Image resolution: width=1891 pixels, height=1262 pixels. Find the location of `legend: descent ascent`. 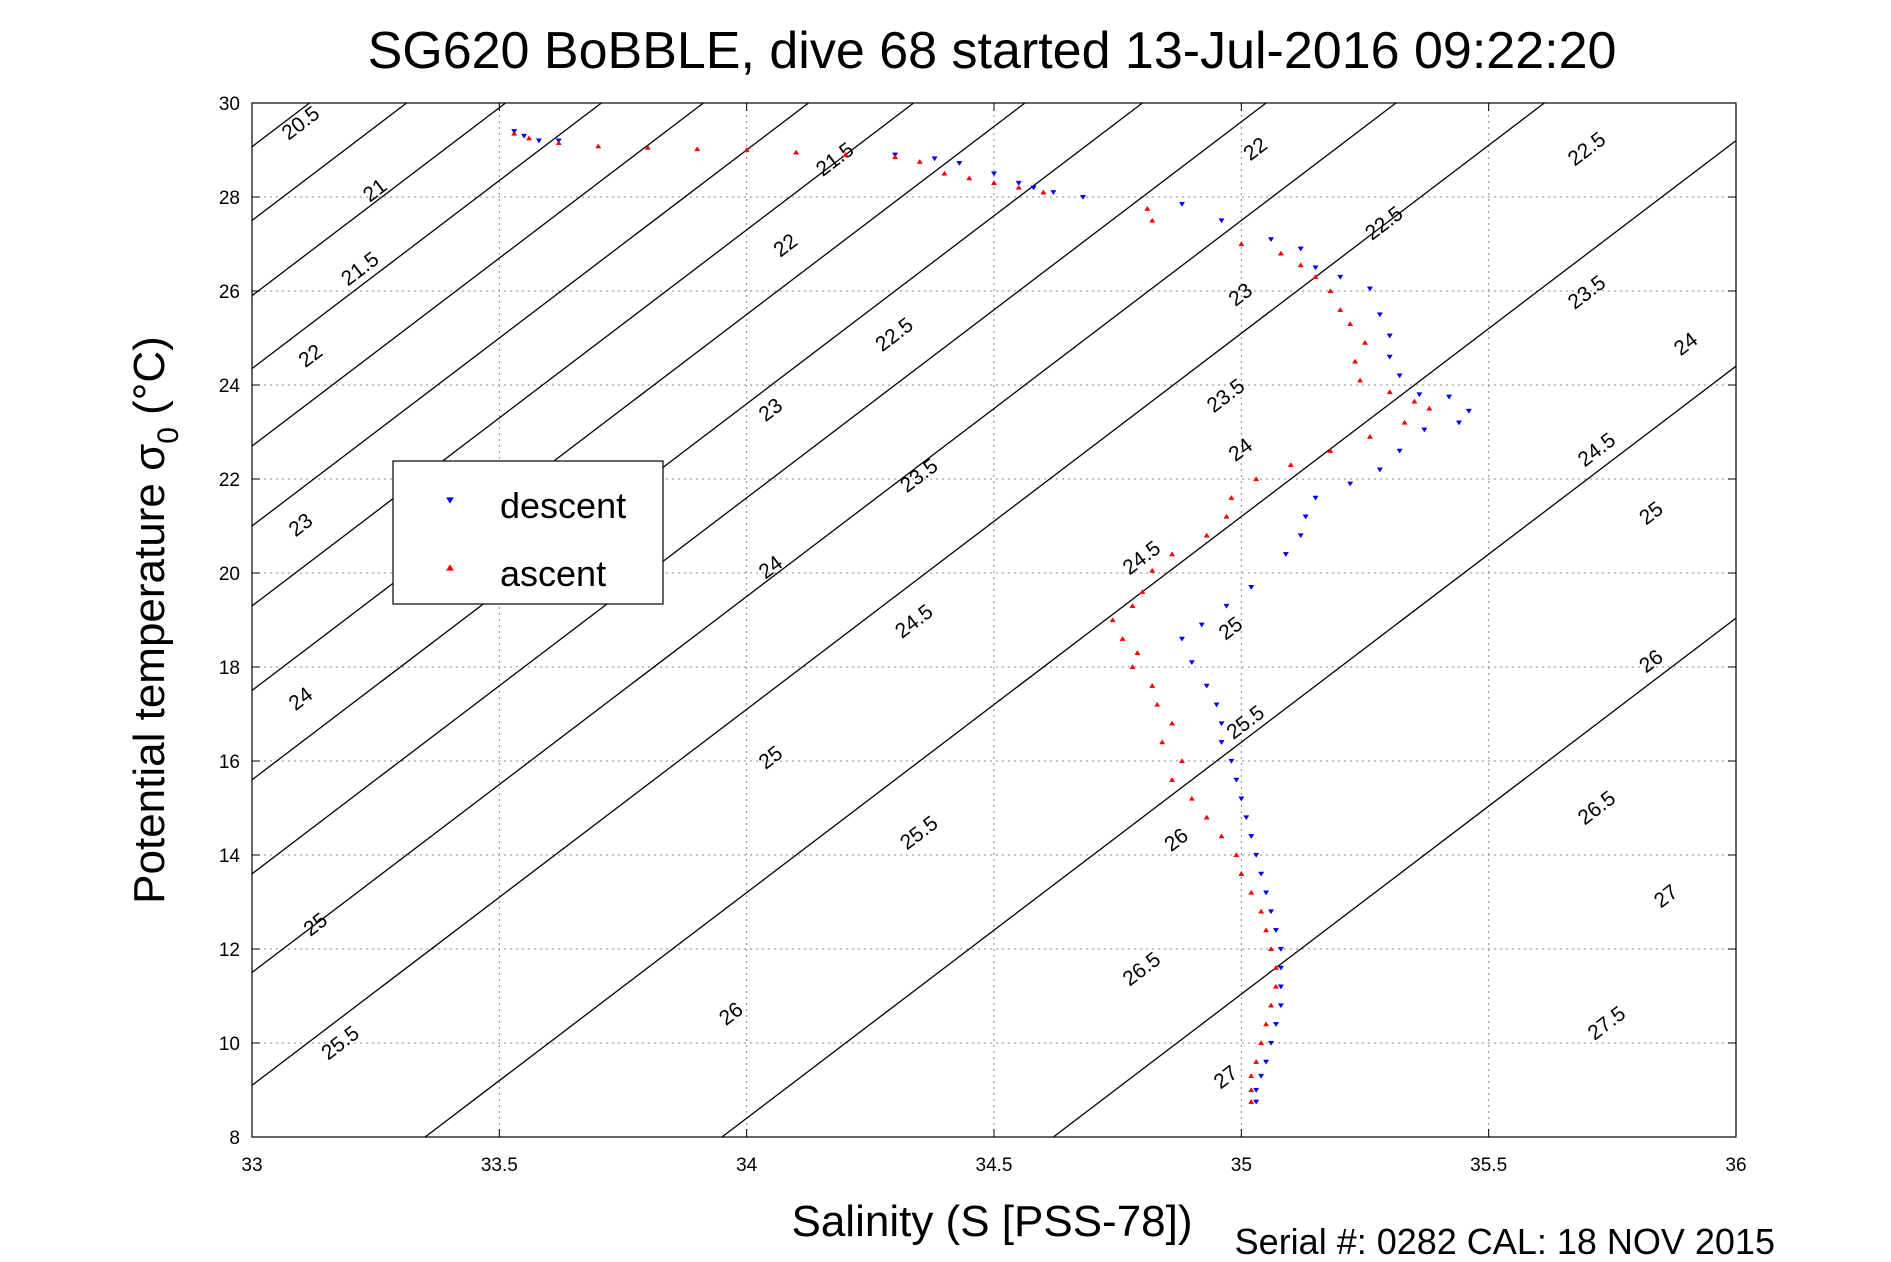

legend: descent ascent is located at coordinates (528, 532).